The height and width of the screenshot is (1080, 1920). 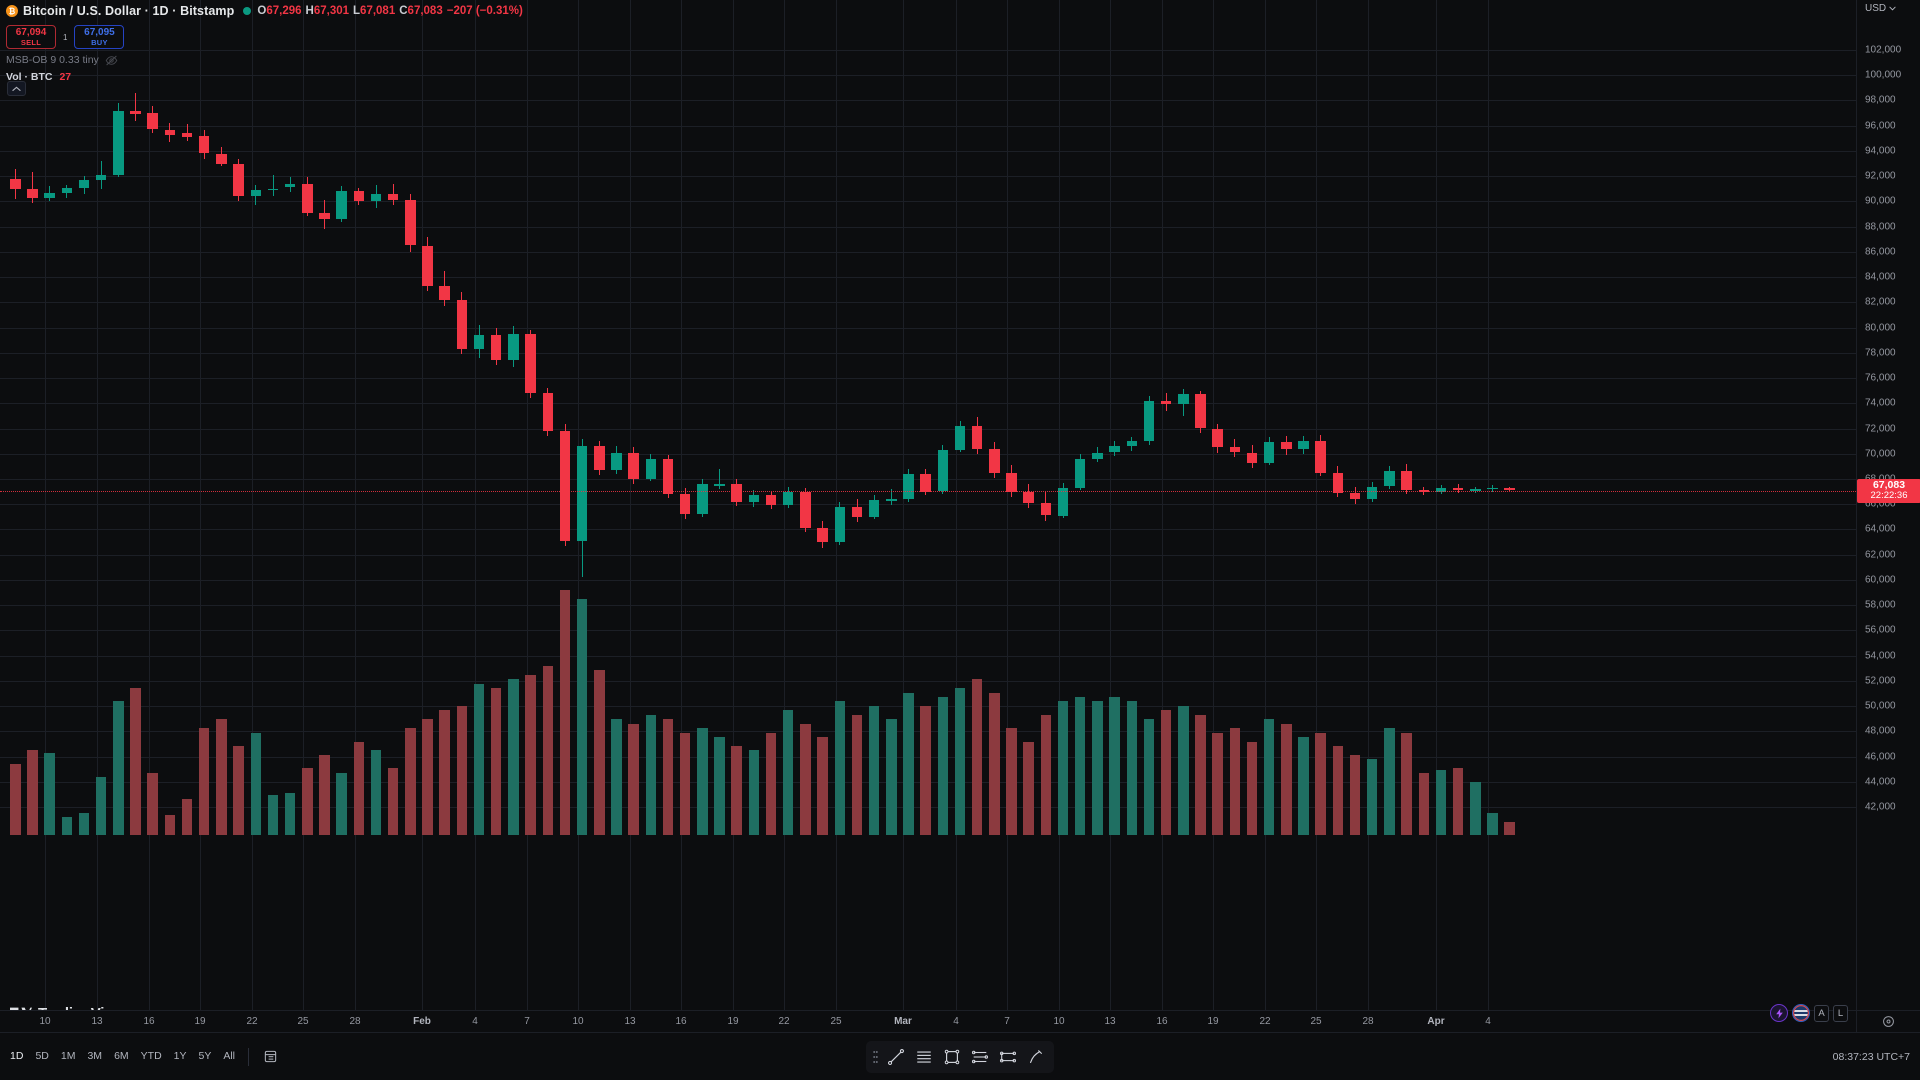 I want to click on reset-scale-button, so click(x=1888, y=1021).